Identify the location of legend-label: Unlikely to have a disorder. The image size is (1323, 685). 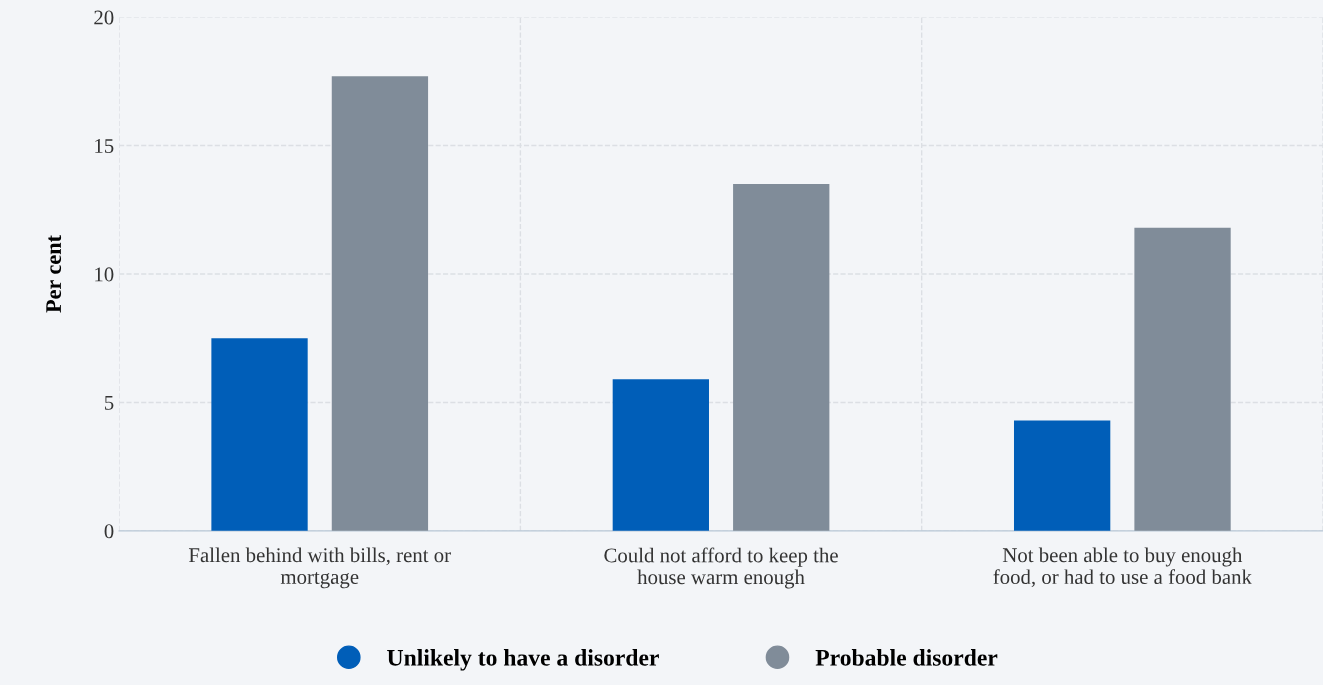
(523, 660).